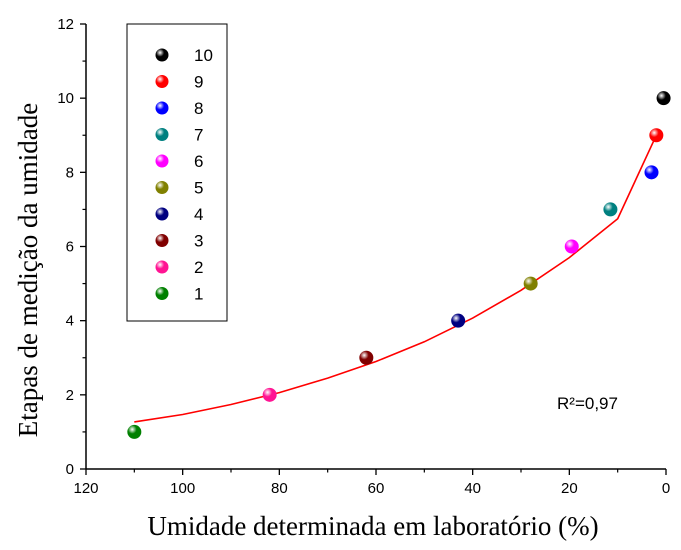 The height and width of the screenshot is (550, 681). What do you see at coordinates (587, 403) in the screenshot?
I see `r-squared-annotation: R²=0,97` at bounding box center [587, 403].